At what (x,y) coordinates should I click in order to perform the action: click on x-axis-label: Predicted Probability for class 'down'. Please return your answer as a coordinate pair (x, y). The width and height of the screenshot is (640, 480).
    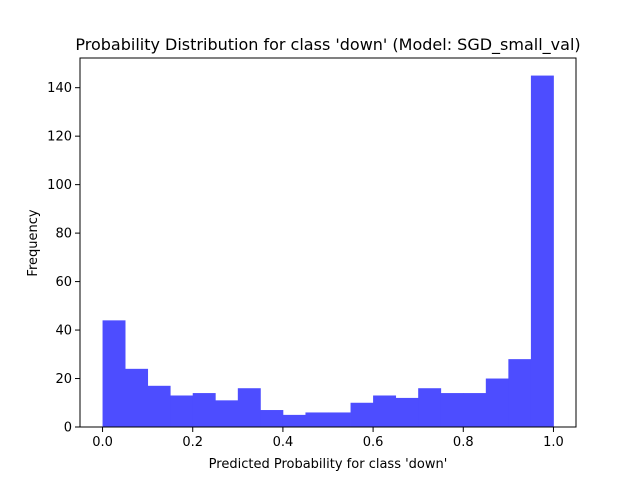
    Looking at the image, I should click on (328, 464).